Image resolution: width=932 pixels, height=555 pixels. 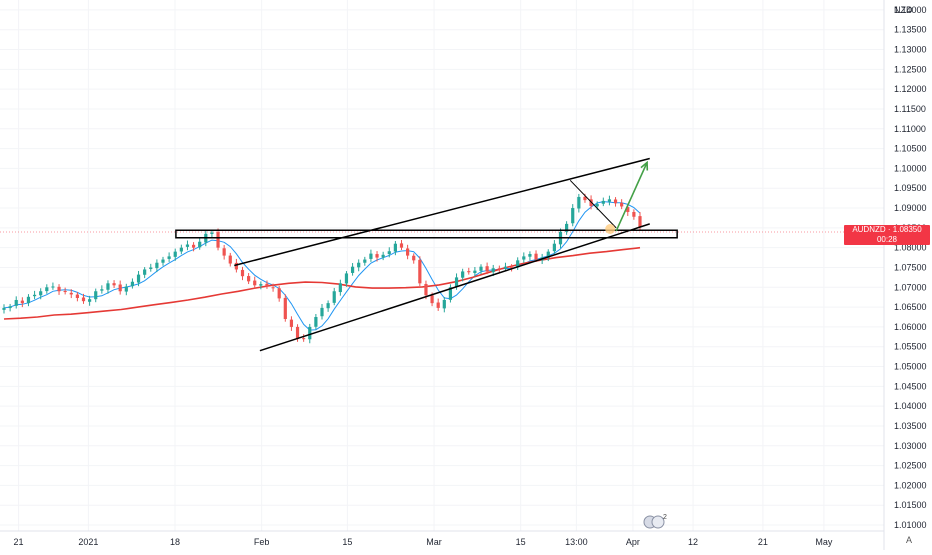 What do you see at coordinates (910, 248) in the screenshot?
I see `price-tick-label: 1.08000` at bounding box center [910, 248].